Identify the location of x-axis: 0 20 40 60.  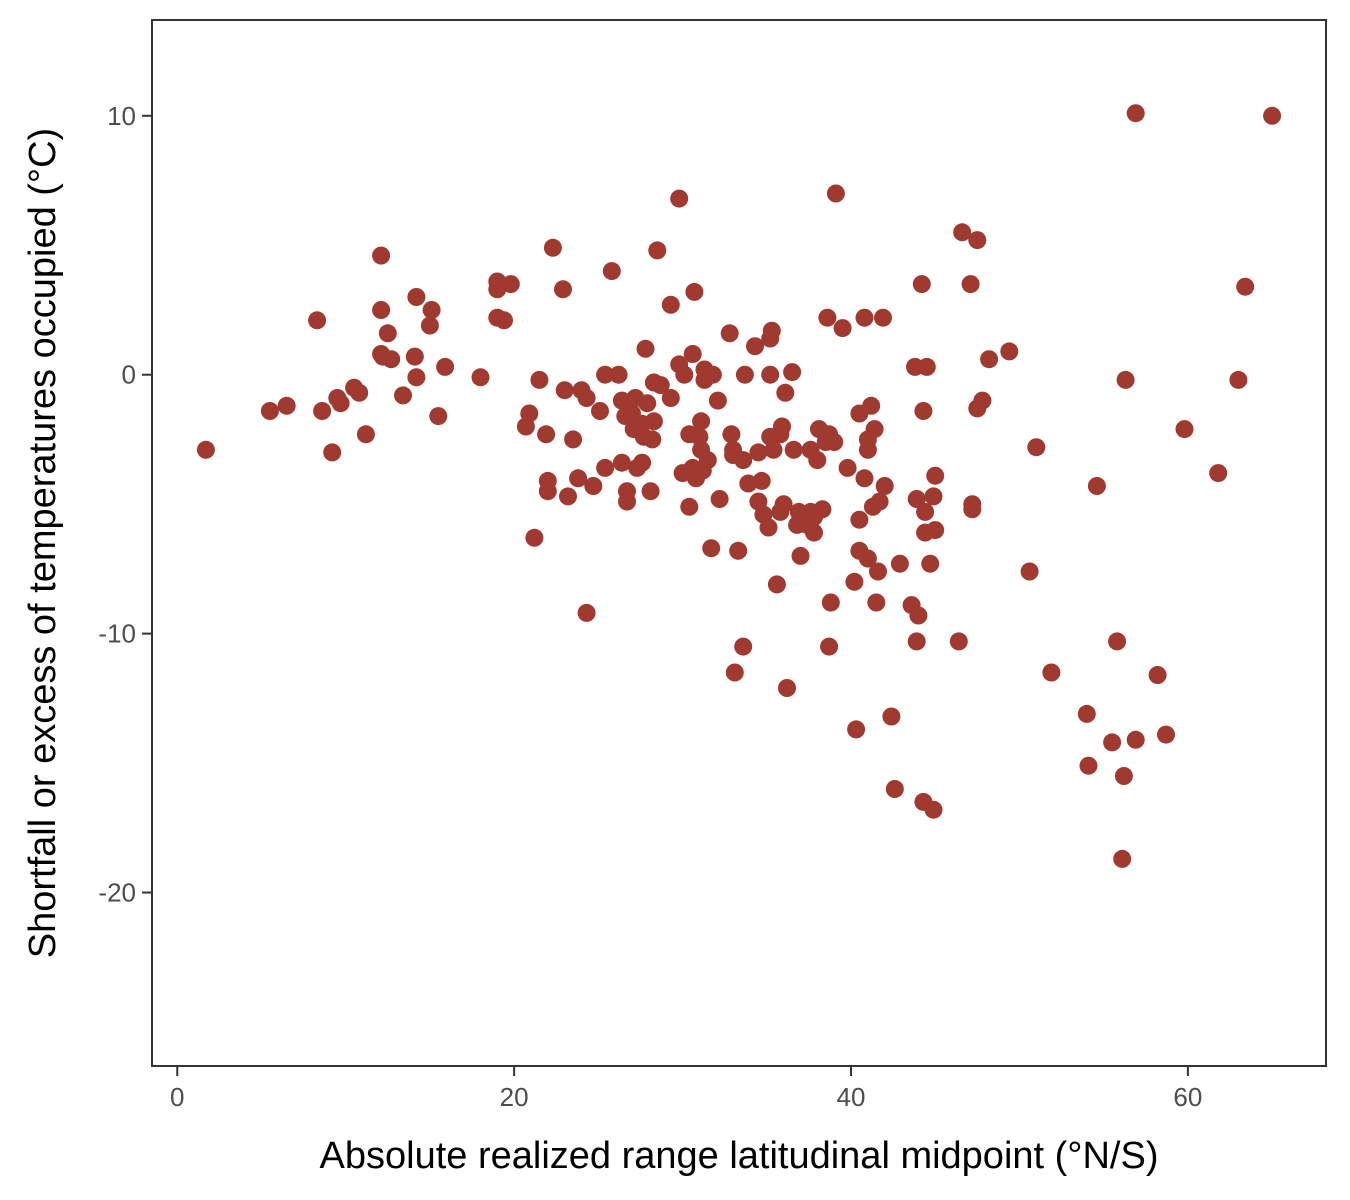
(686, 1089).